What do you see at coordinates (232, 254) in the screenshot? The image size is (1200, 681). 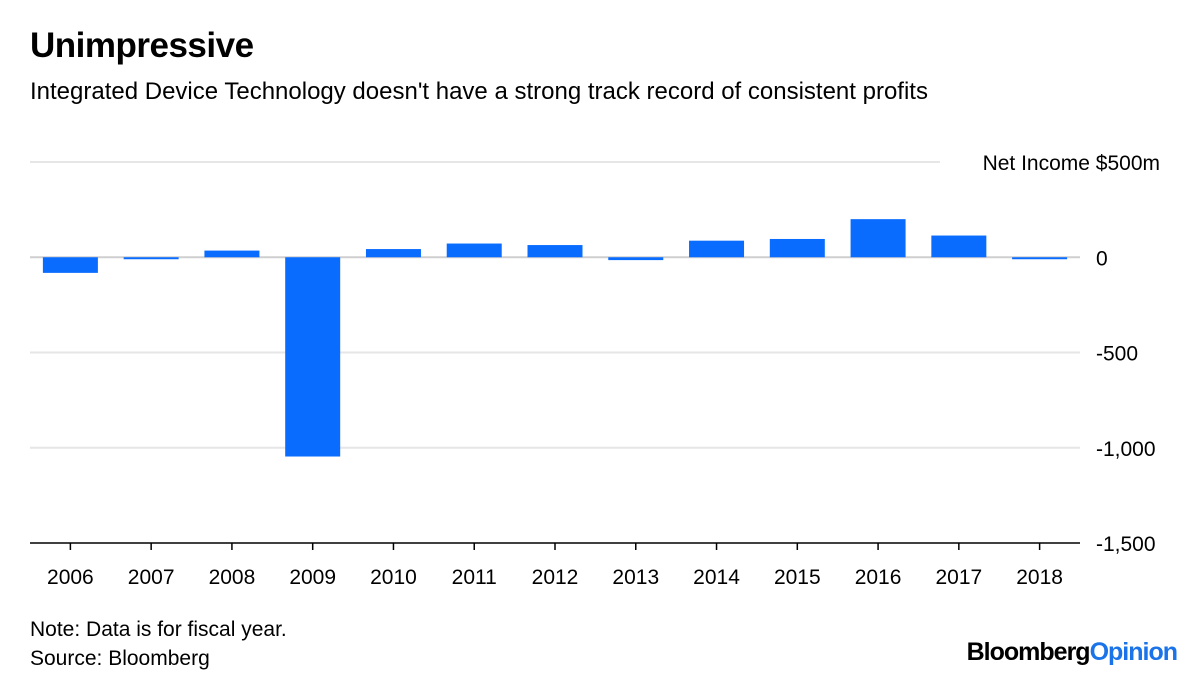 I see `bar-2008` at bounding box center [232, 254].